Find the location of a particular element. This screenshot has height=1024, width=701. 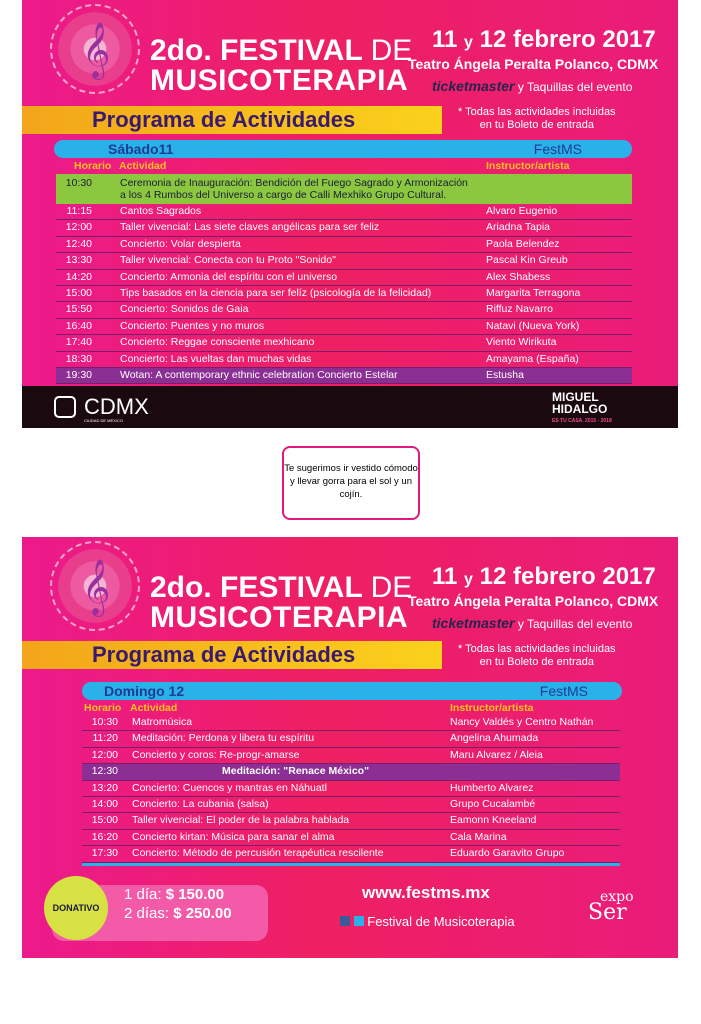

activity: Concierto: Las vueltas dan muchas vidas is located at coordinates (216, 358).